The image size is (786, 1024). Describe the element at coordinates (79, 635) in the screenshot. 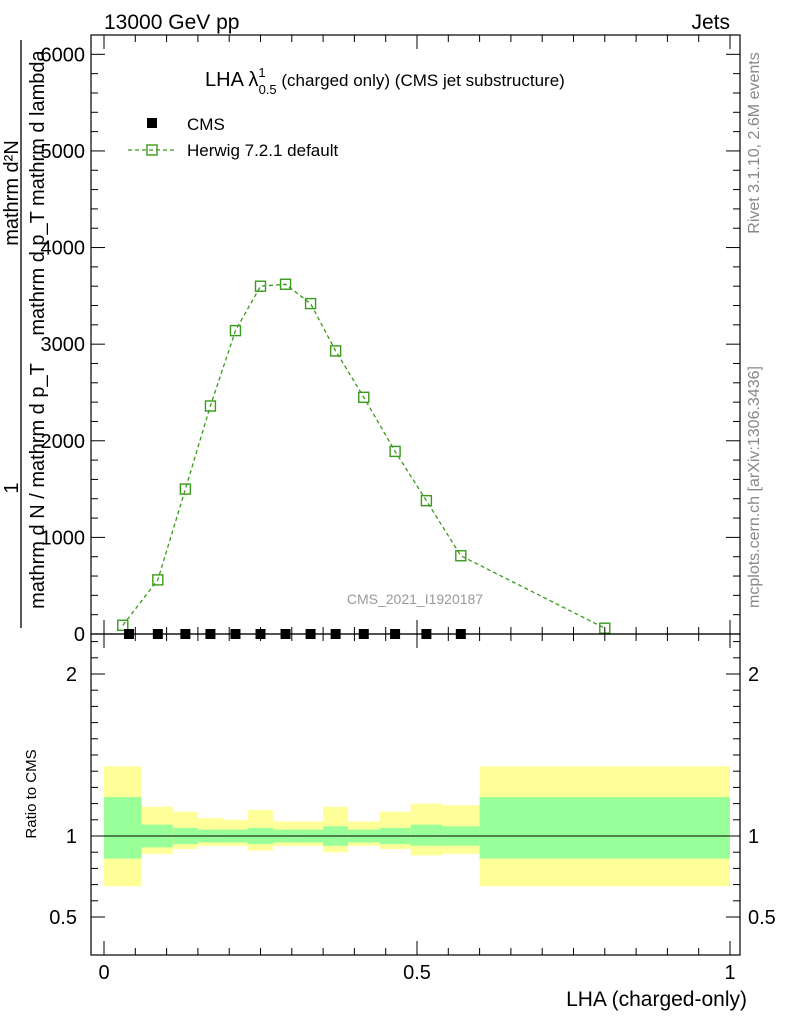

I see `y-tick-label: 0` at that location.